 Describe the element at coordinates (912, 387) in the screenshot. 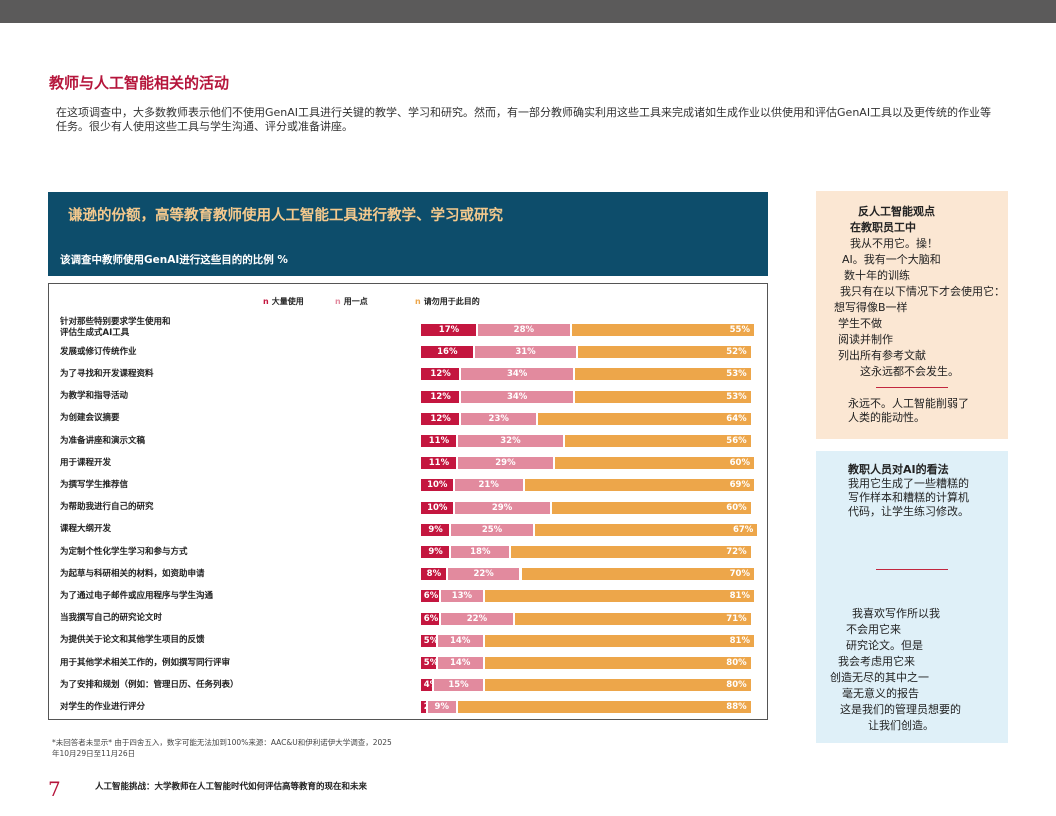

I see `quote-divider` at that location.